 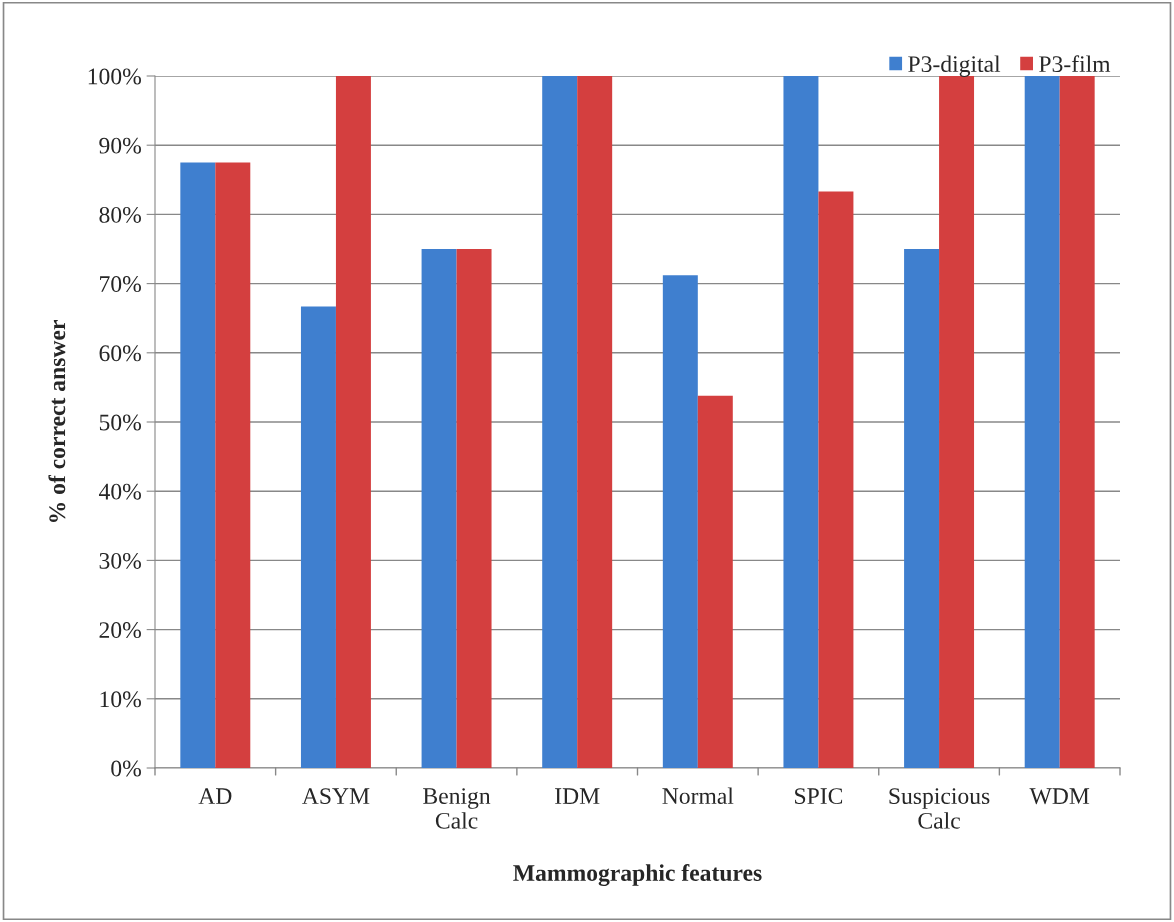 What do you see at coordinates (577, 796) in the screenshot?
I see `x-tick-label: IDM` at bounding box center [577, 796].